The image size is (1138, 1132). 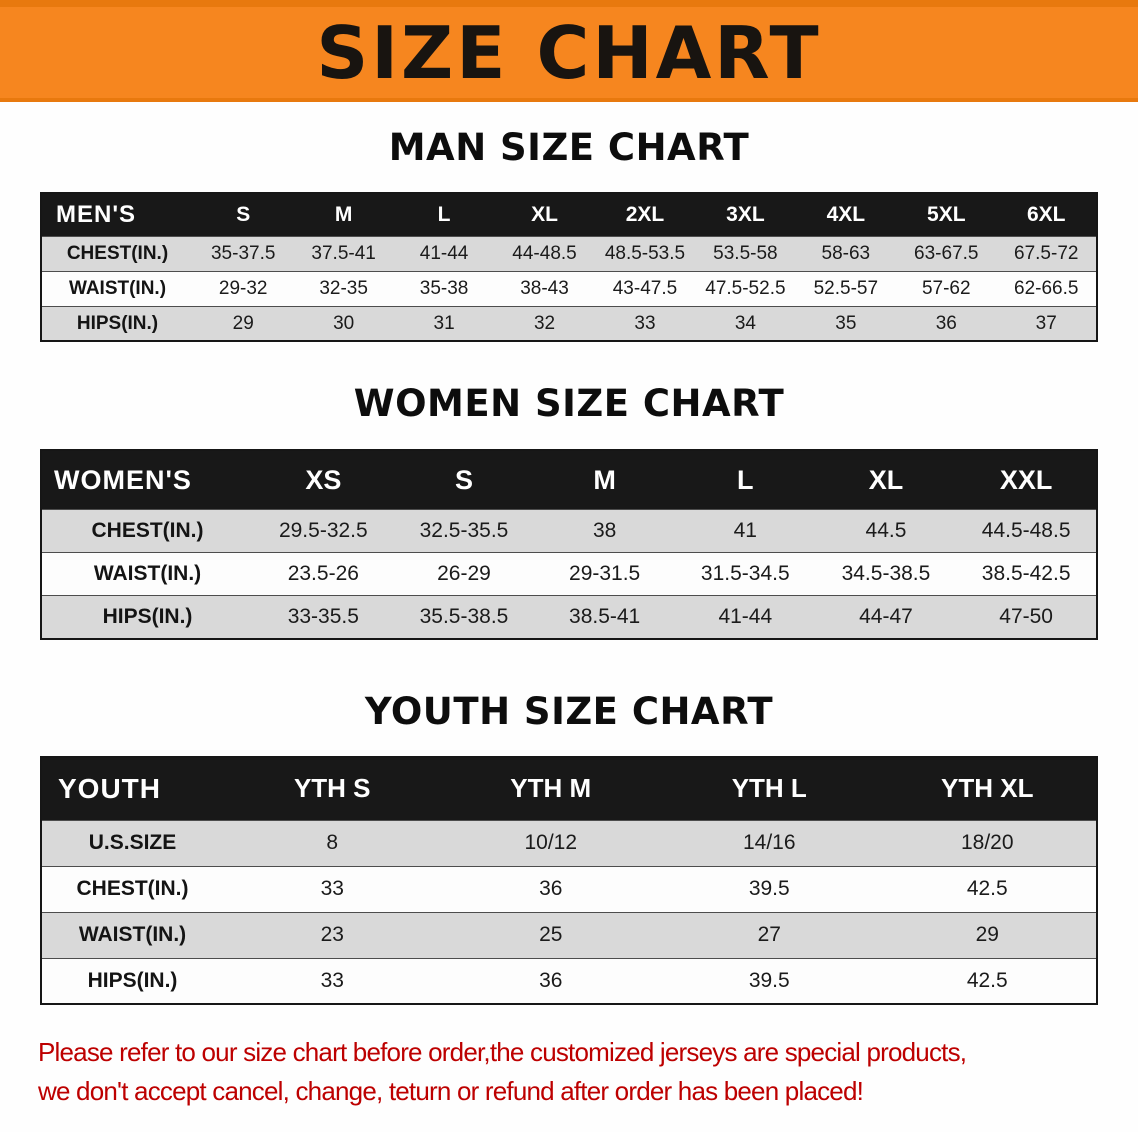 What do you see at coordinates (1046, 323) in the screenshot?
I see `table-cell: 37` at bounding box center [1046, 323].